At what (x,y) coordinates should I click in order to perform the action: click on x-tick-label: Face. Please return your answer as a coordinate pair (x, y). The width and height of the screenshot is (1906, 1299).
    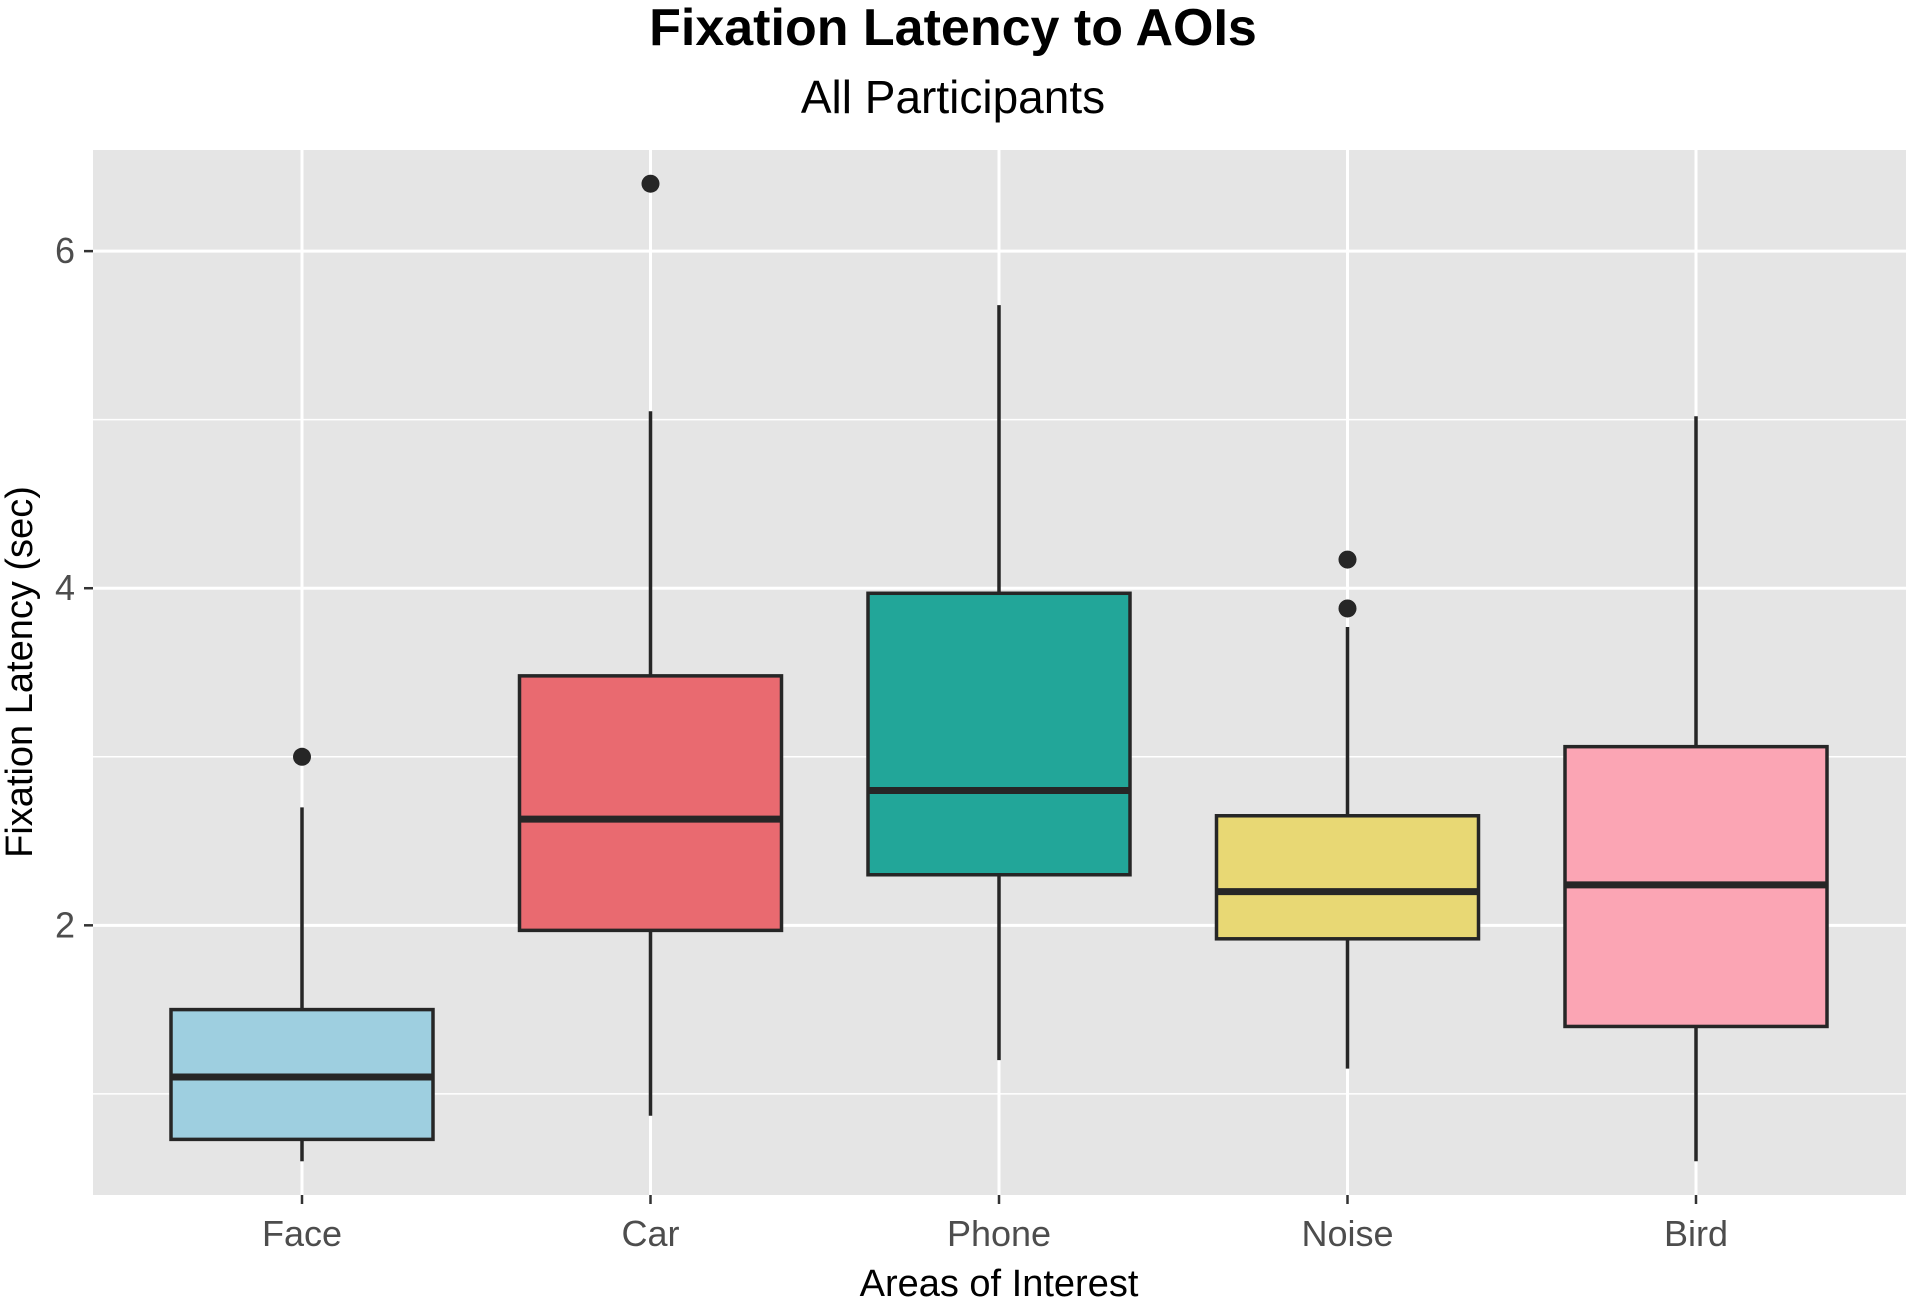
    Looking at the image, I should click on (302, 1233).